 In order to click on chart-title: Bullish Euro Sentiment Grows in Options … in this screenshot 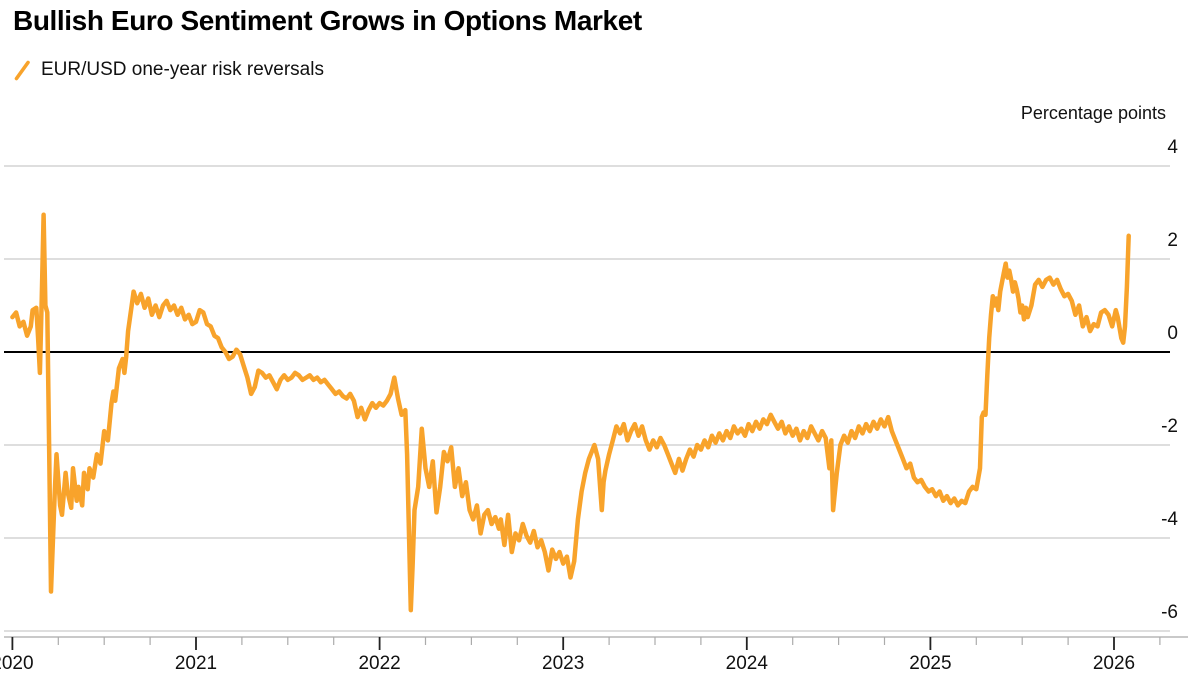, I will do `click(327, 20)`.